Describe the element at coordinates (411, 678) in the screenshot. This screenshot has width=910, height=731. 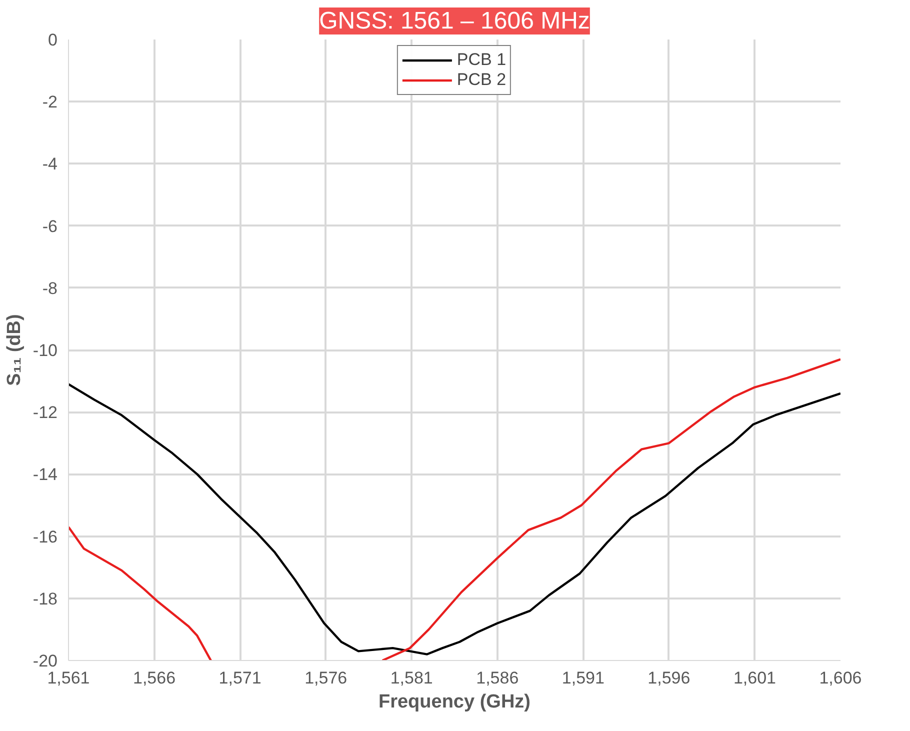
I see `x-tick-label: 1,581` at that location.